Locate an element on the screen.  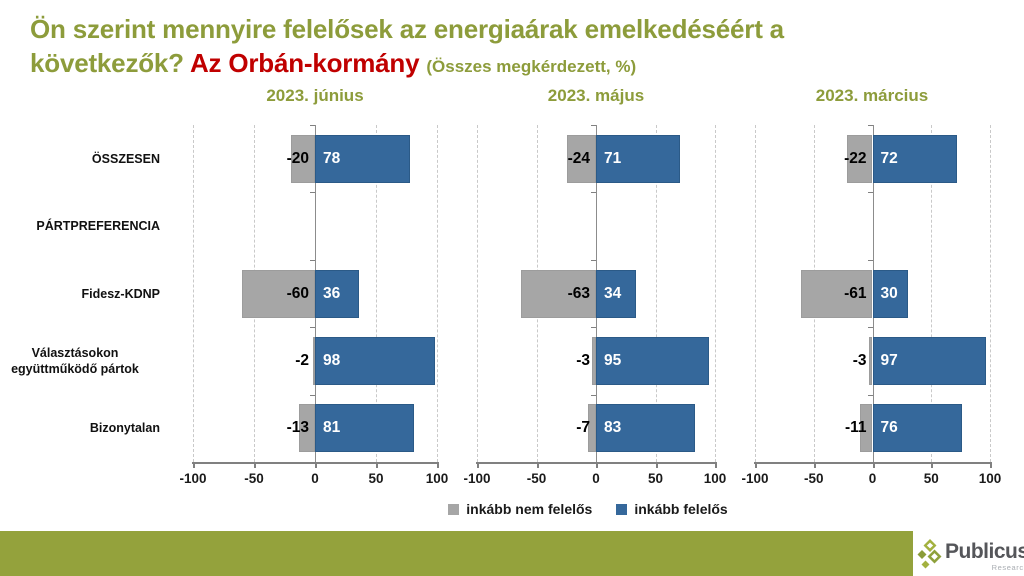
chart-legend: inkább nem felelős inkább felelős is located at coordinates (550, 509).